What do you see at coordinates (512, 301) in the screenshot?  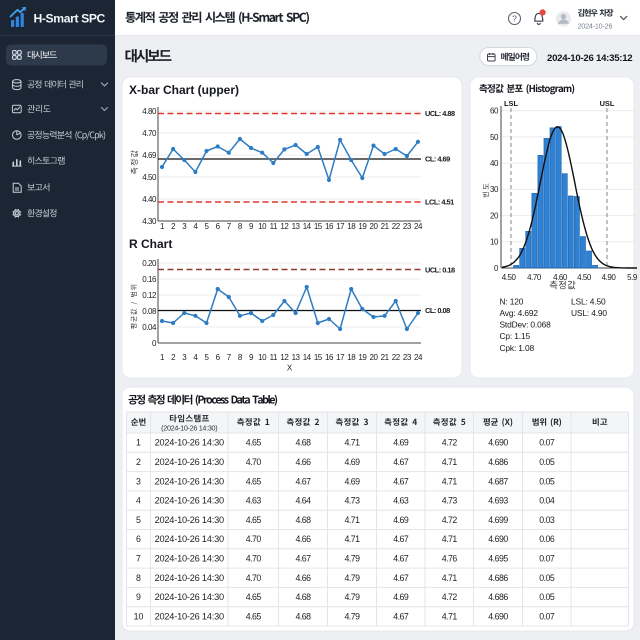 I see `svg-text: N: 120` at bounding box center [512, 301].